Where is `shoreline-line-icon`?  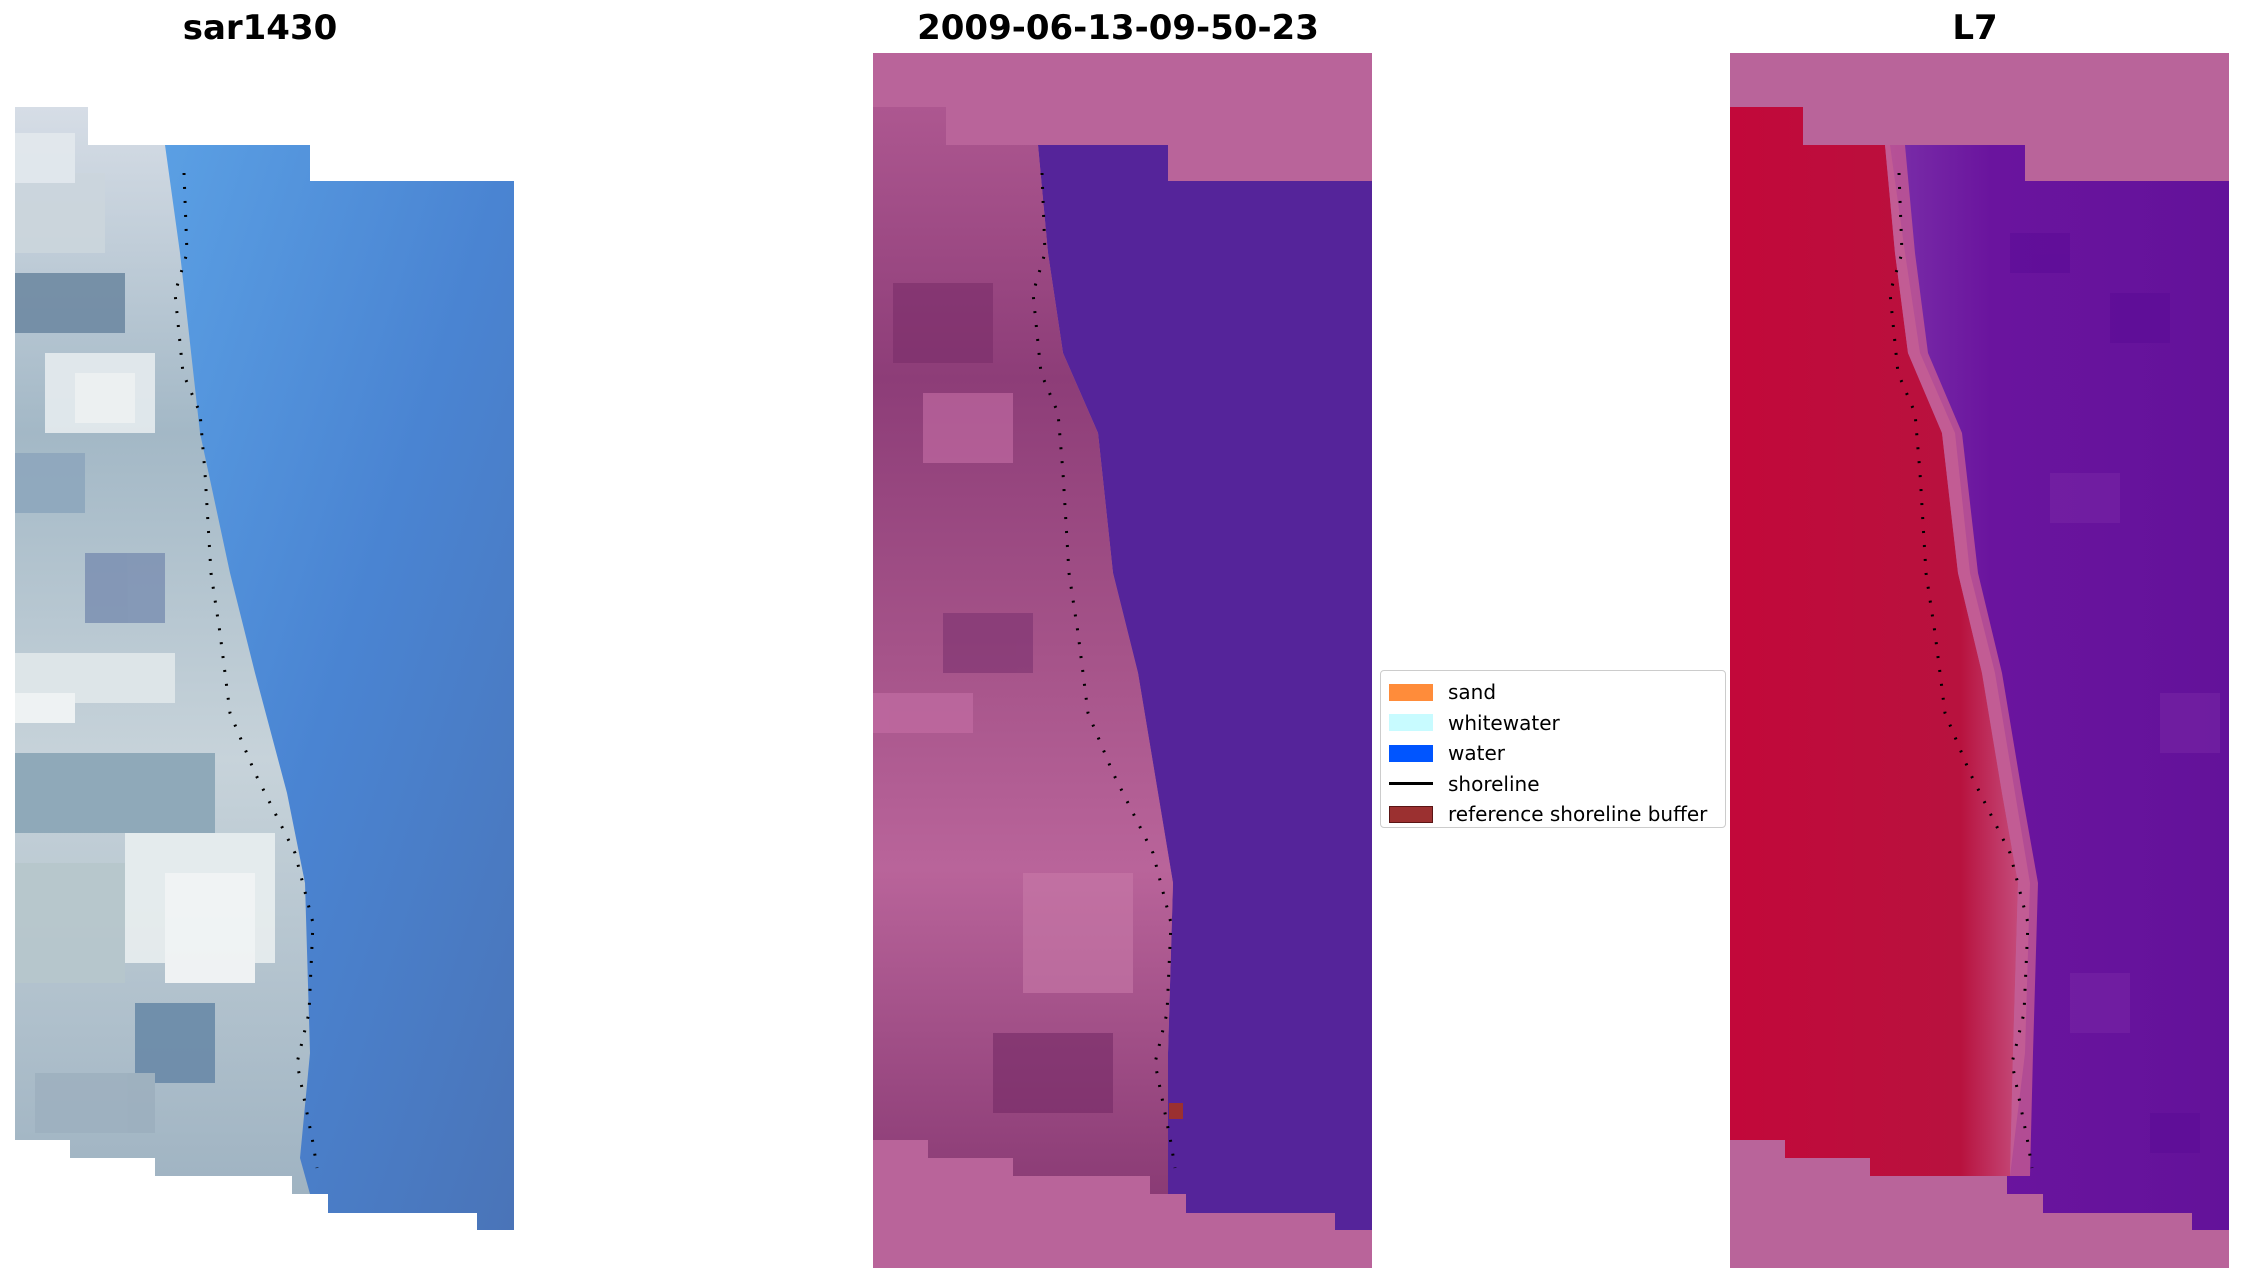 shoreline-line-icon is located at coordinates (1411, 784).